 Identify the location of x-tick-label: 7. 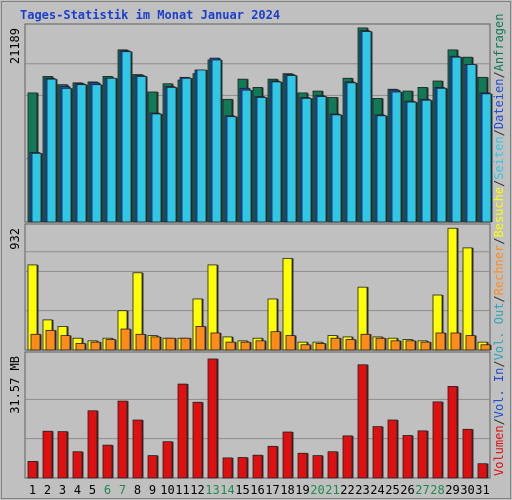
(122, 490).